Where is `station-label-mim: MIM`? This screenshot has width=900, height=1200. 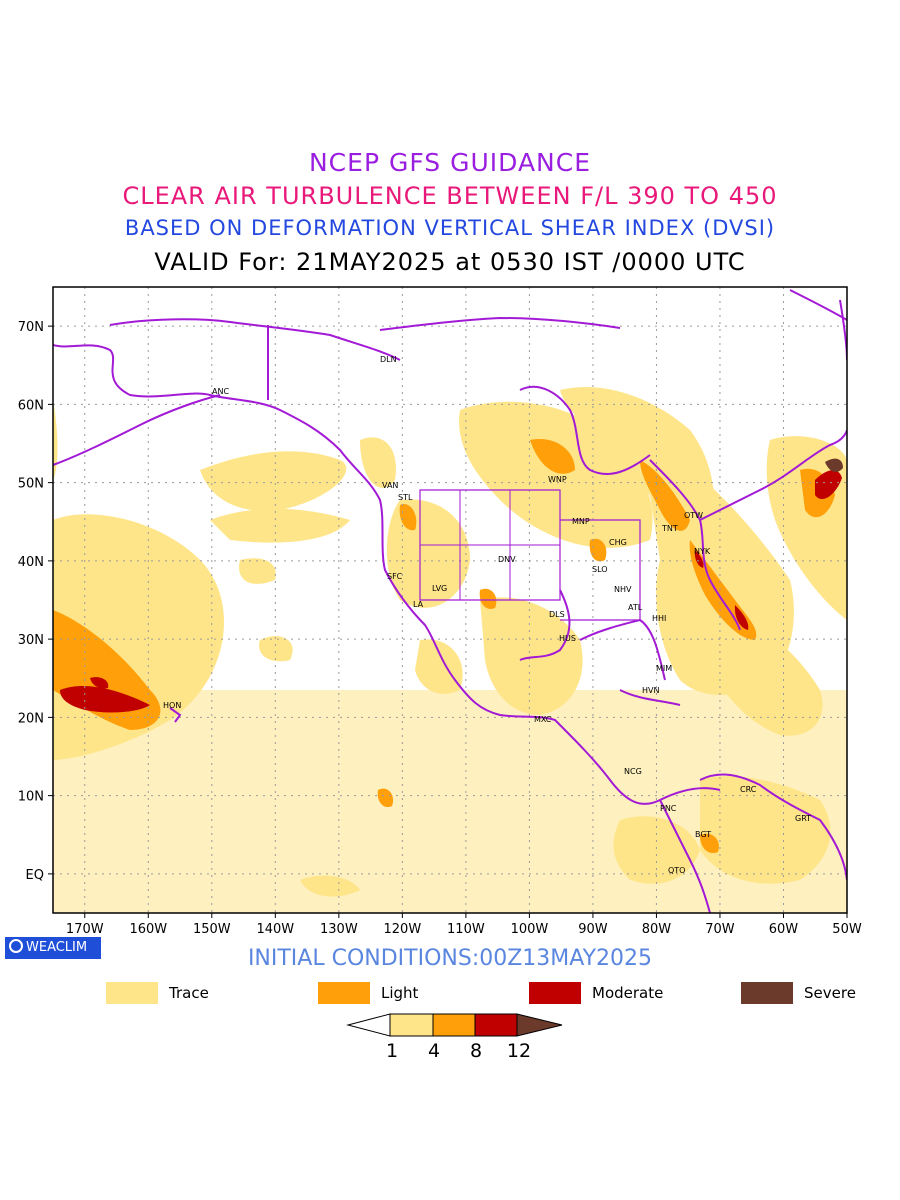 station-label-mim: MIM is located at coordinates (664, 668).